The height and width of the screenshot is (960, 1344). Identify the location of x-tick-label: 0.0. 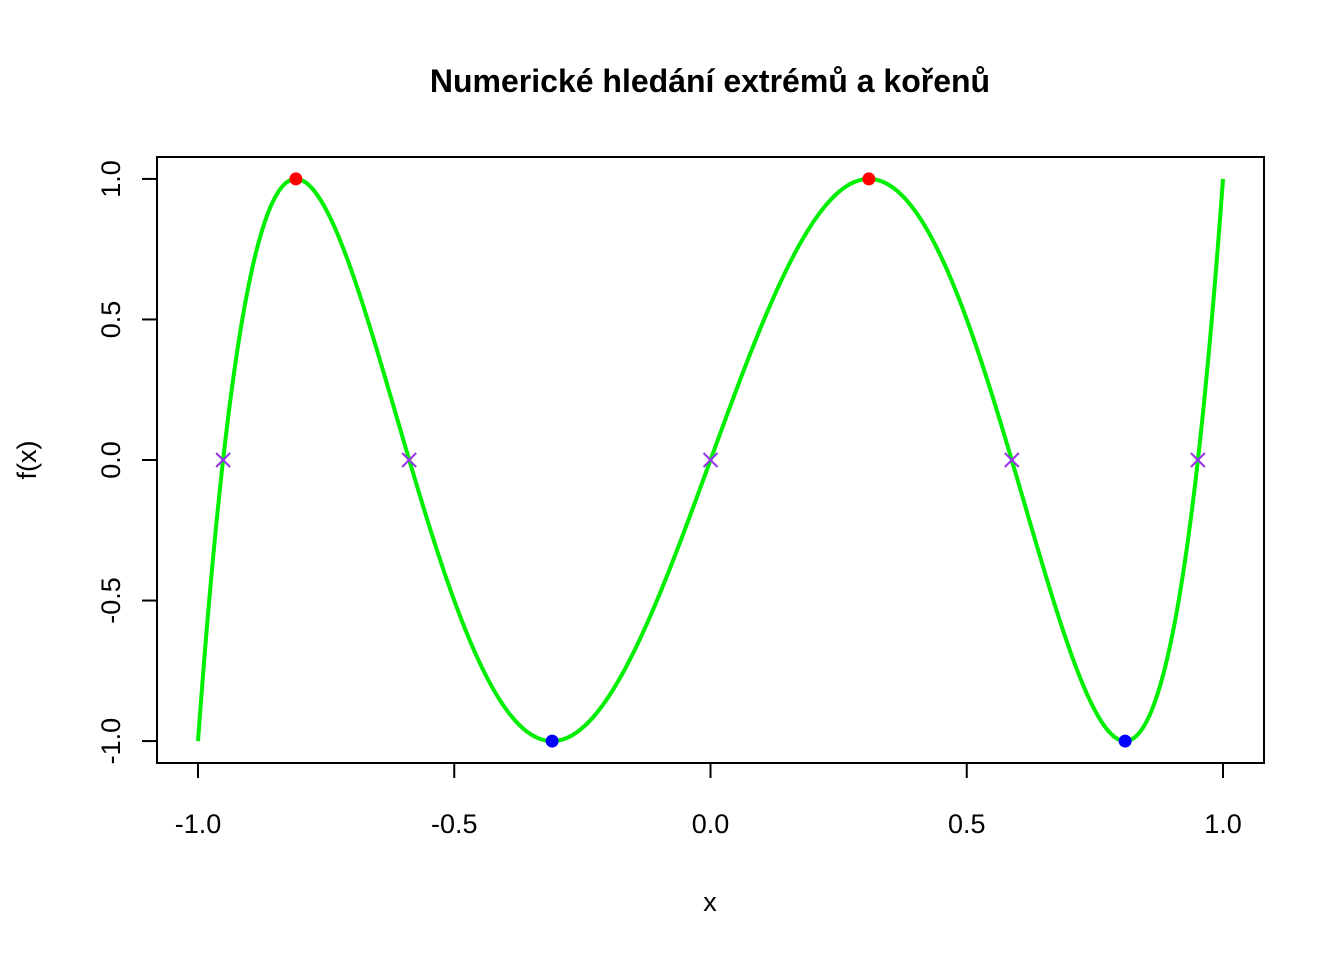
(711, 824).